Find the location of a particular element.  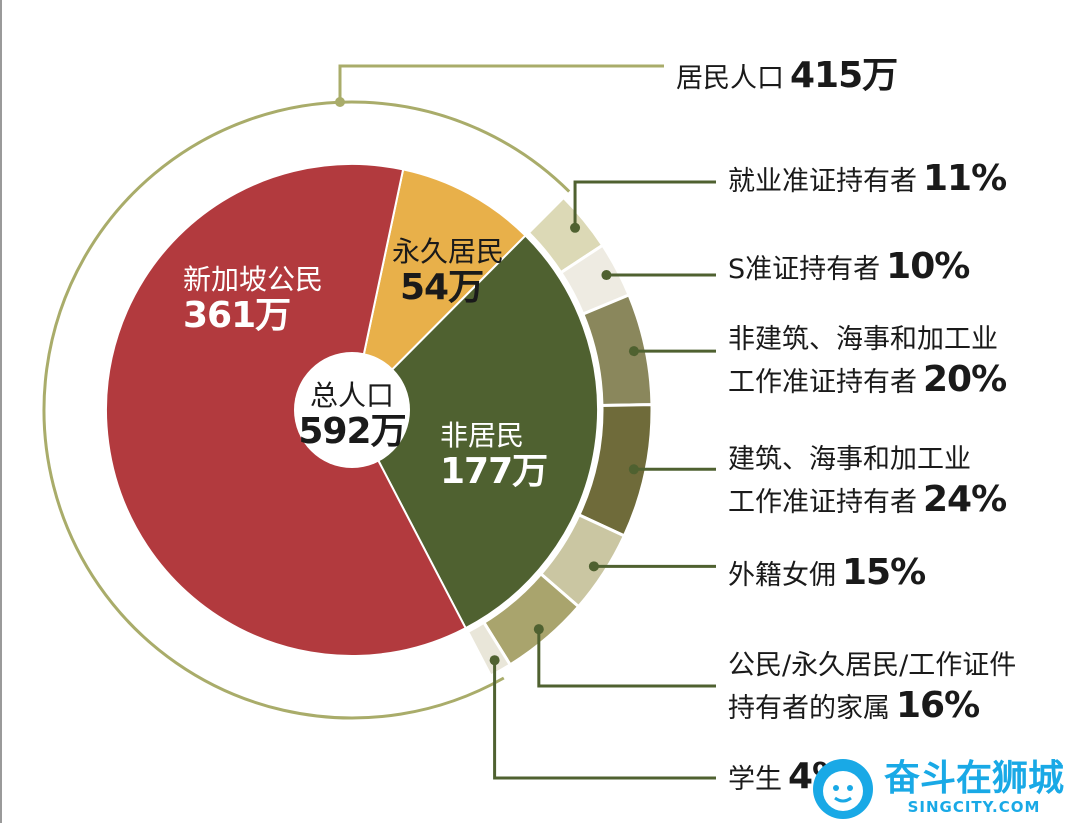

breakdown-label-wp-construction: 建筑、海事和加工业 工作准证持有者 24% is located at coordinates (867, 482).